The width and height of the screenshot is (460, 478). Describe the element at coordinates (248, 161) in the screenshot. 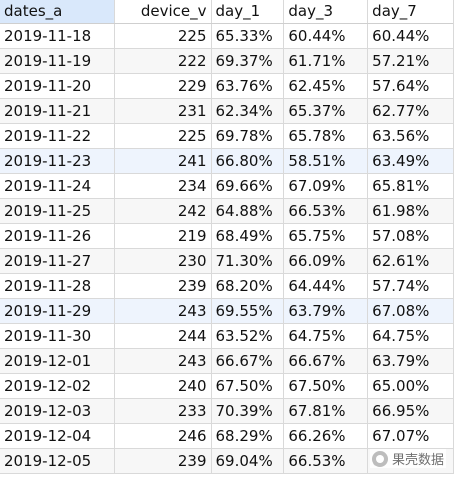

I see `table-cell: 66.80%` at that location.